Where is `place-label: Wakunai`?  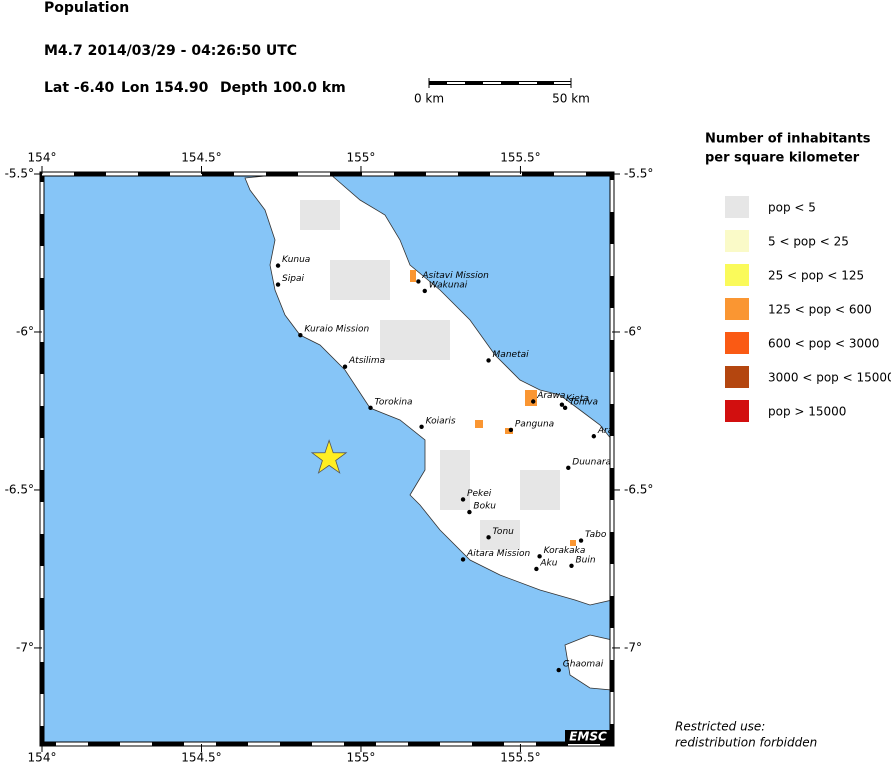
place-label: Wakunai is located at coordinates (448, 285).